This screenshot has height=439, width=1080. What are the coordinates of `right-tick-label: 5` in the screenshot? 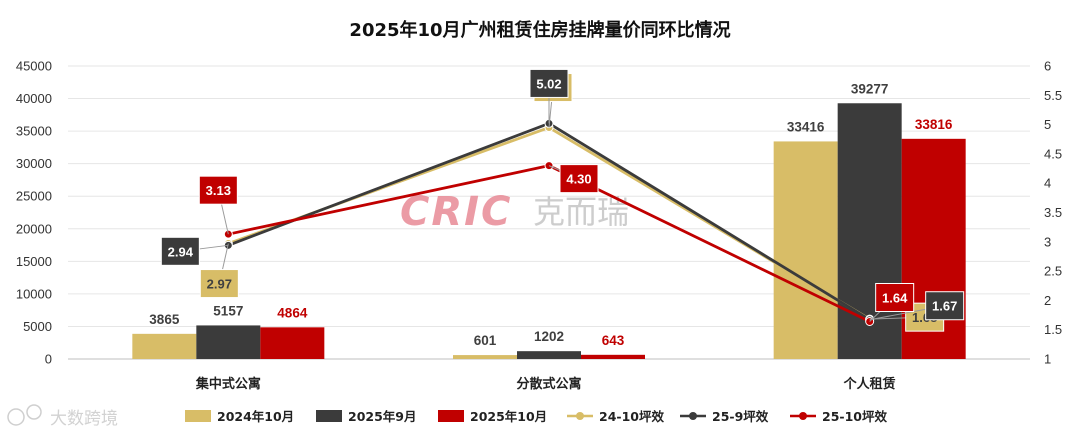 It's located at (1047, 124).